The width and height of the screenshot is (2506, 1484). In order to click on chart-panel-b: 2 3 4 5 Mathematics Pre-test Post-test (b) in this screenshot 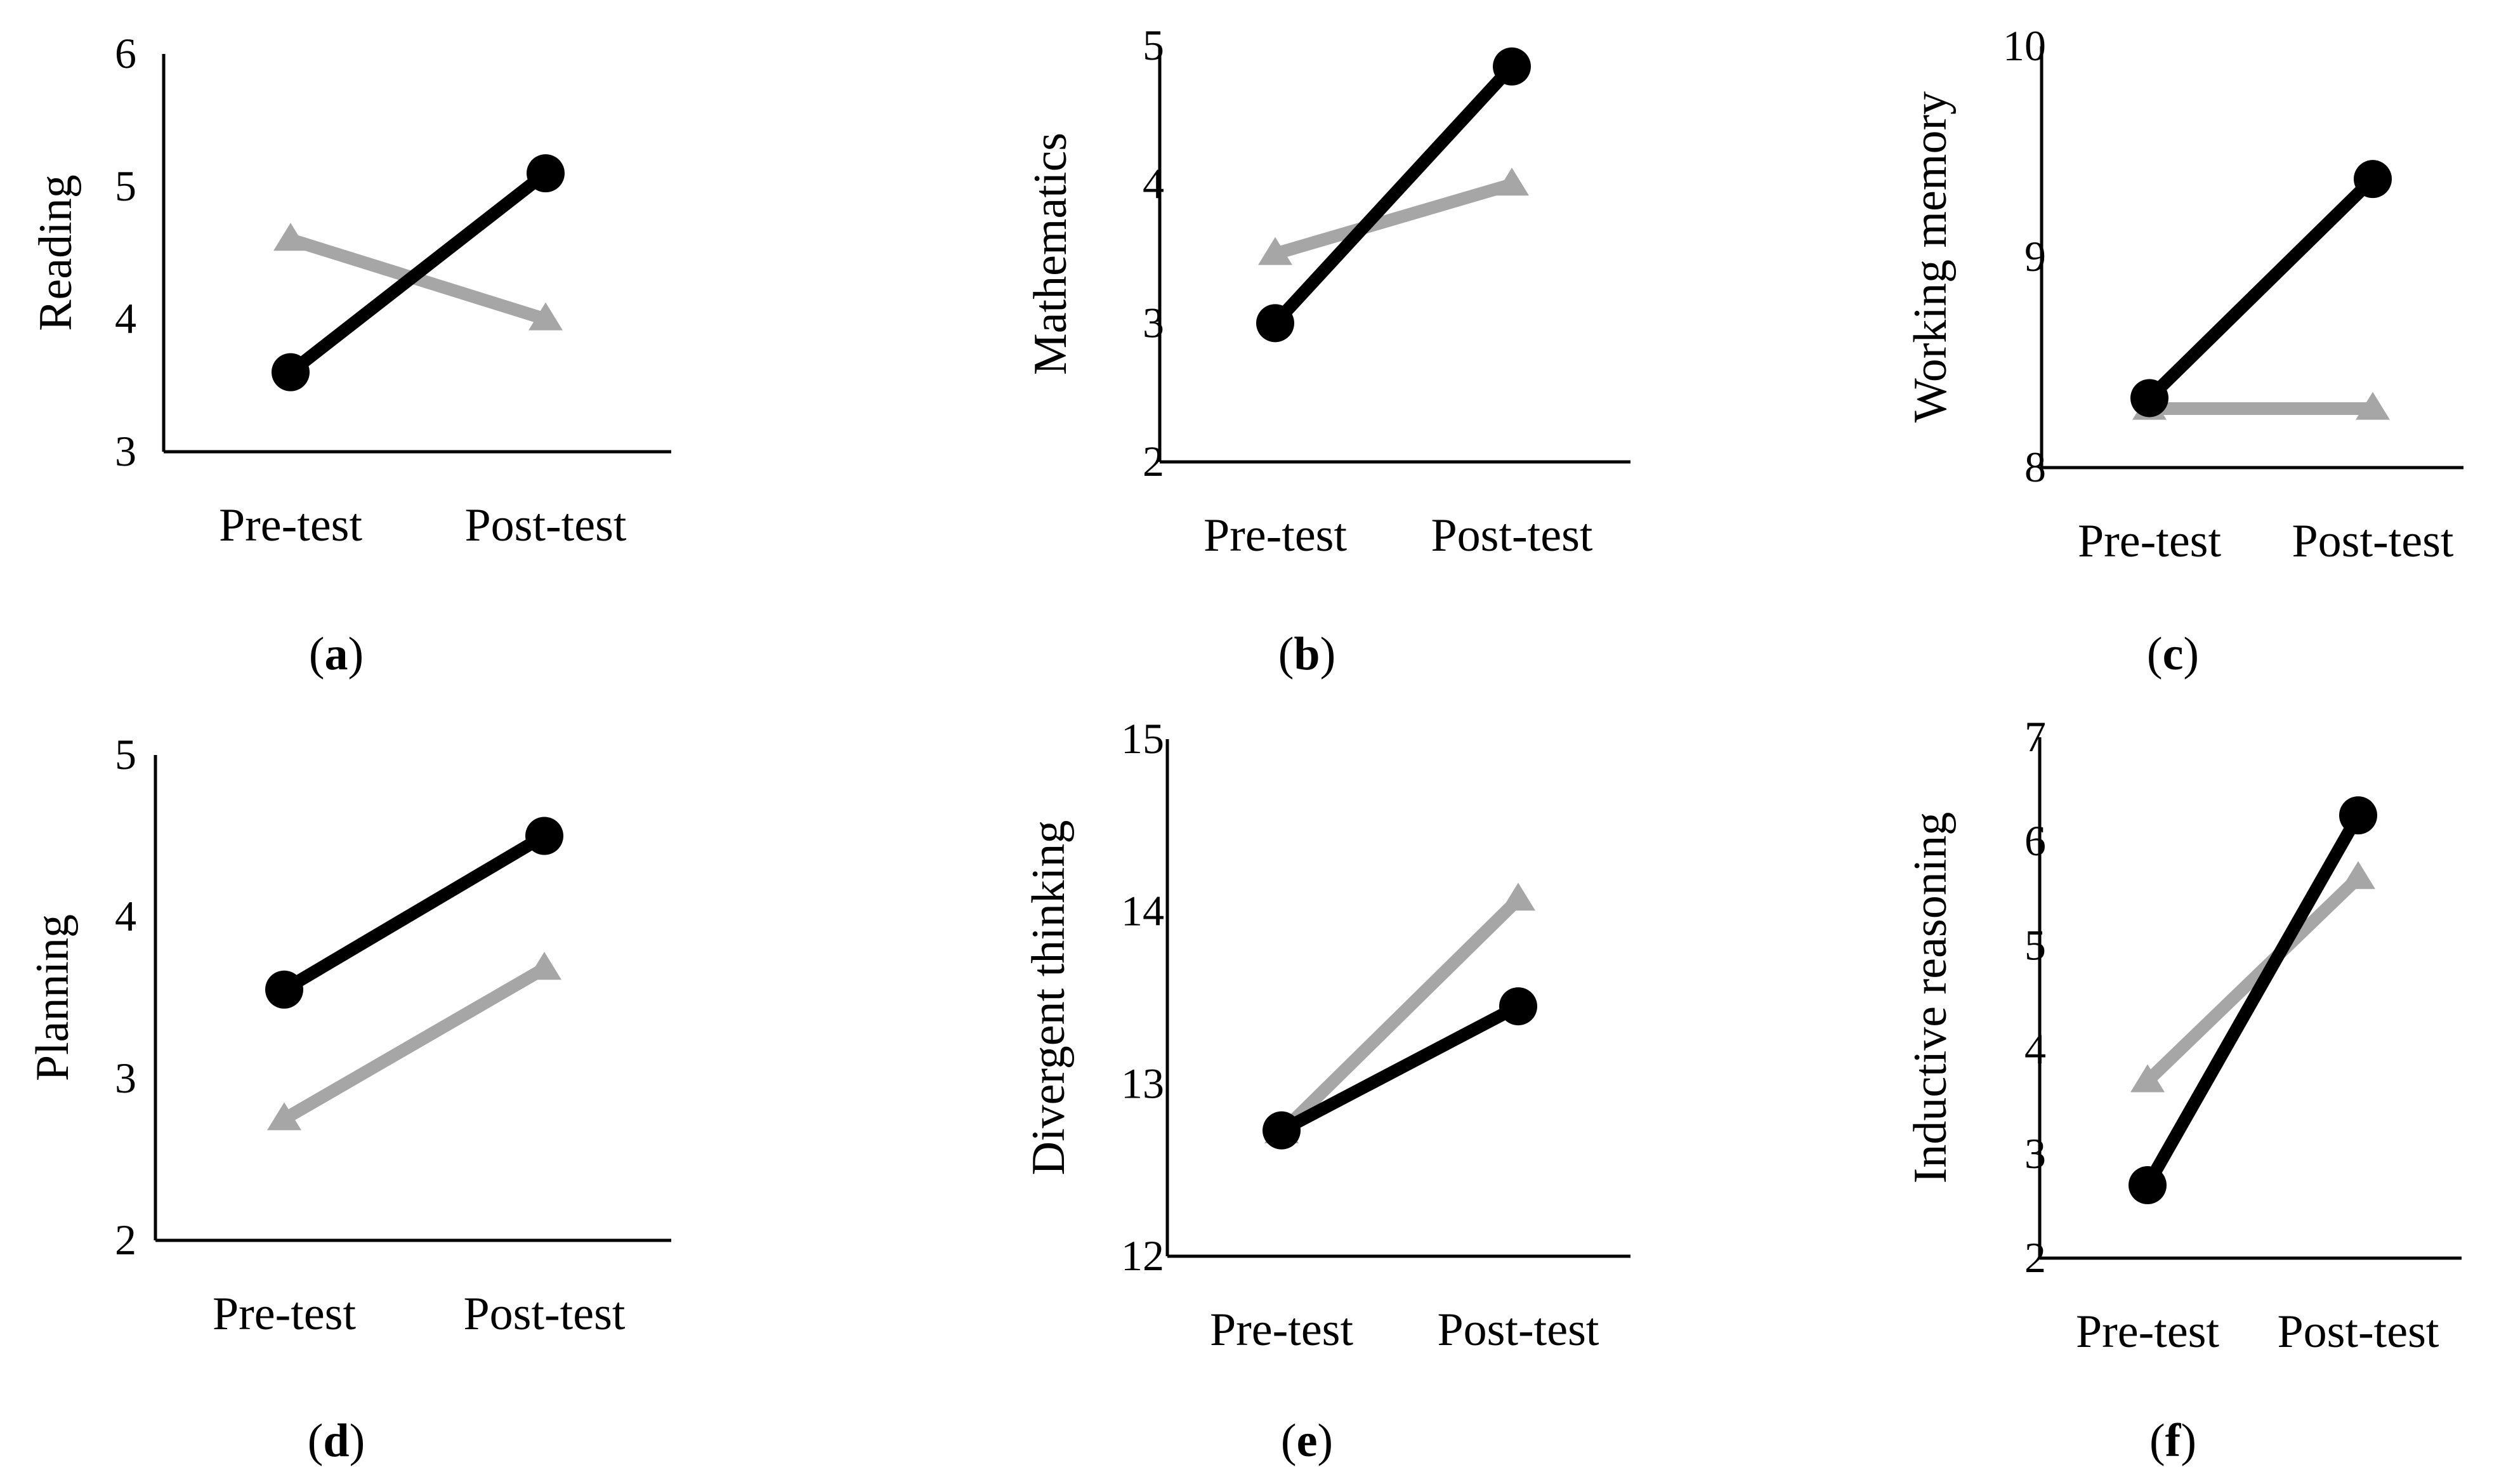, I will do `click(1327, 350)`.